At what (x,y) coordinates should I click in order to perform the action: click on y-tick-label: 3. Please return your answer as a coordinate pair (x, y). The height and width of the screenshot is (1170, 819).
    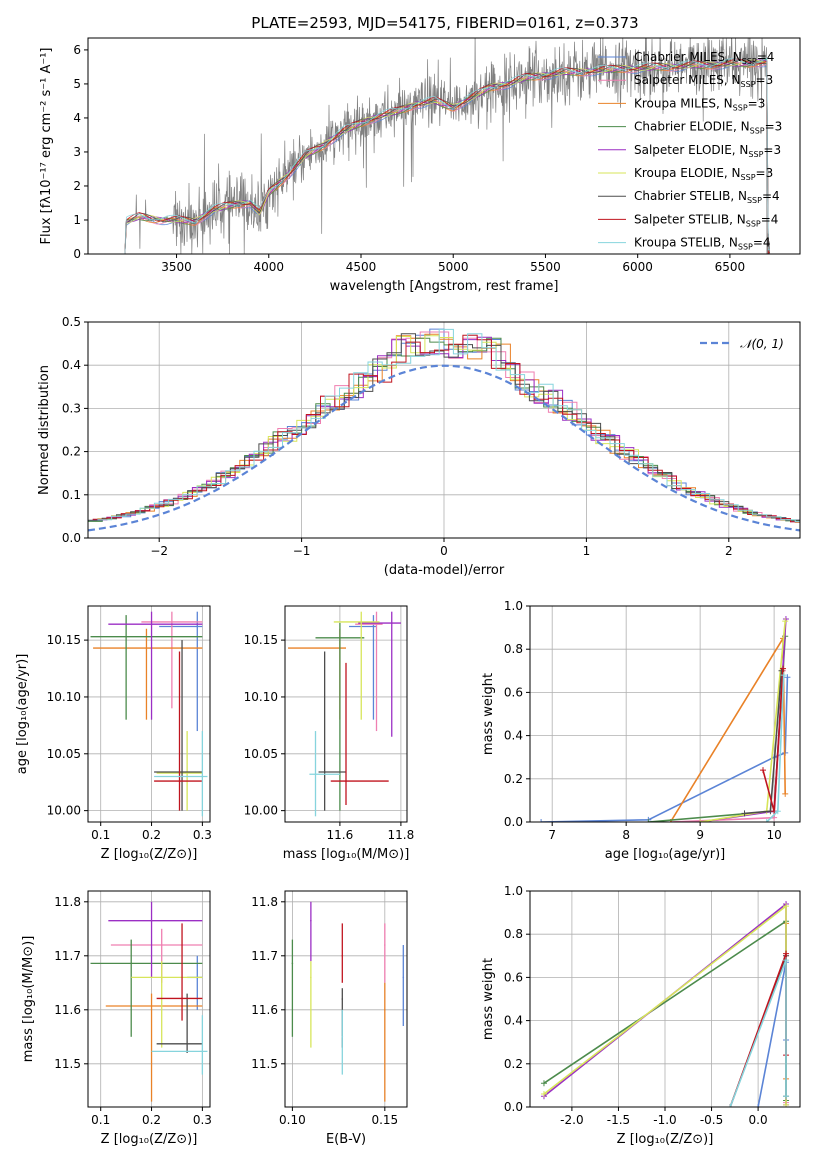
    Looking at the image, I should click on (77, 152).